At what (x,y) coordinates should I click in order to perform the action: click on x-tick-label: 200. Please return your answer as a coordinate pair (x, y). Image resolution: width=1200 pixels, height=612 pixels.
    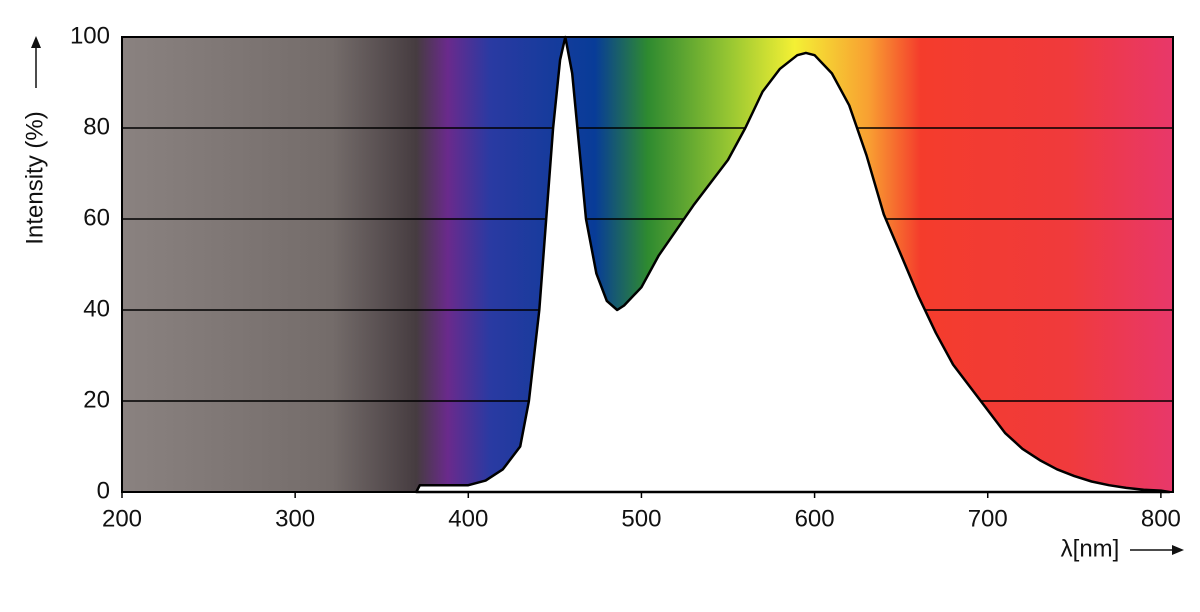
    Looking at the image, I should click on (122, 518).